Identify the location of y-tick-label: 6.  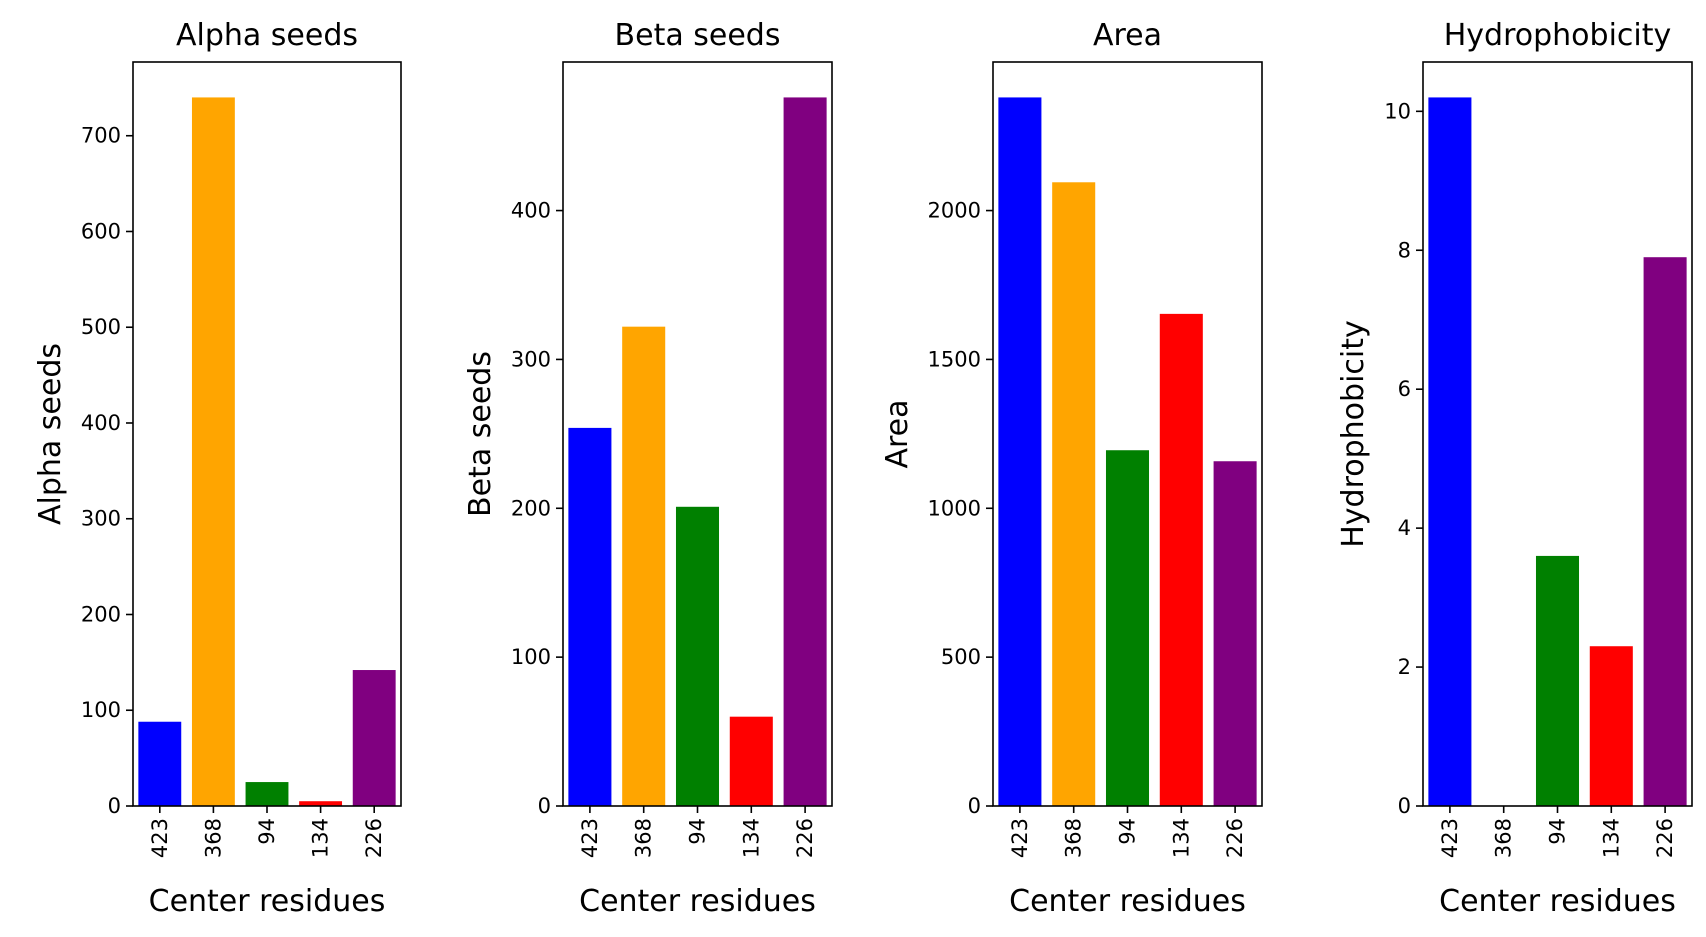
(1404, 389).